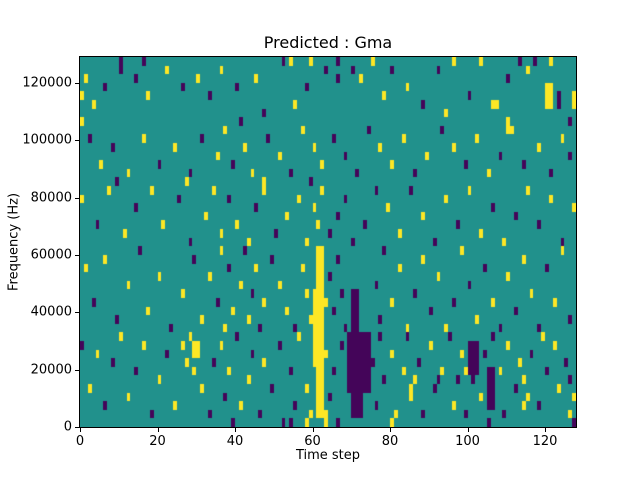 This screenshot has height=480, width=640. What do you see at coordinates (51, 312) in the screenshot?
I see `y-tick-label: 40000` at bounding box center [51, 312].